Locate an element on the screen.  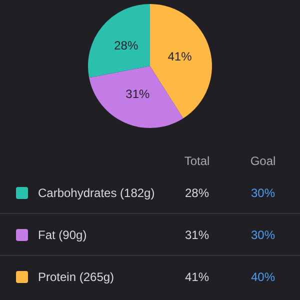
legend-label: Carbohydrates (182g) is located at coordinates (97, 193).